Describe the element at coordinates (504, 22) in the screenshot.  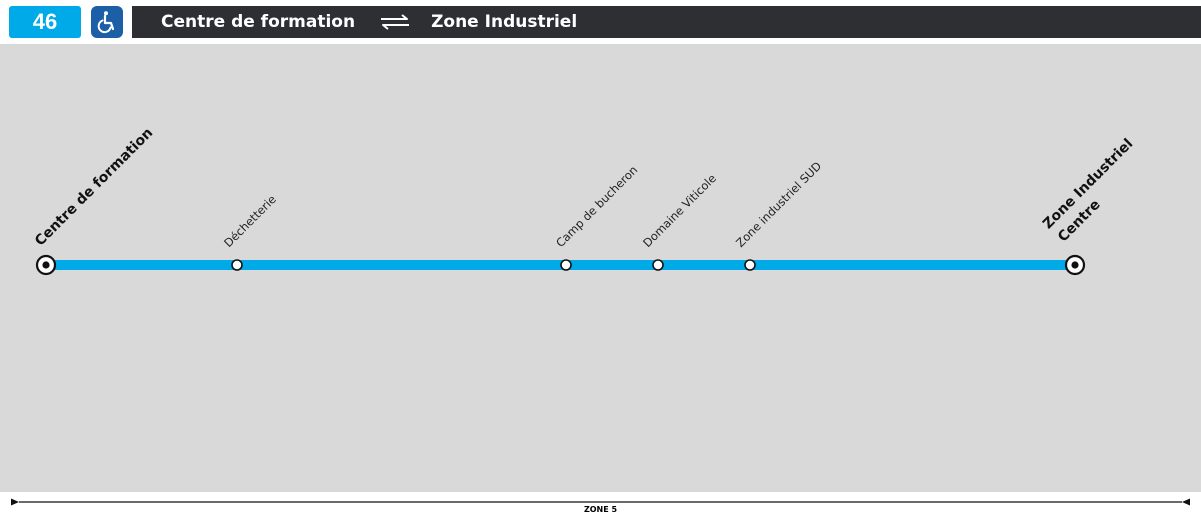
I see `route-destination: Zone Industriel` at that location.